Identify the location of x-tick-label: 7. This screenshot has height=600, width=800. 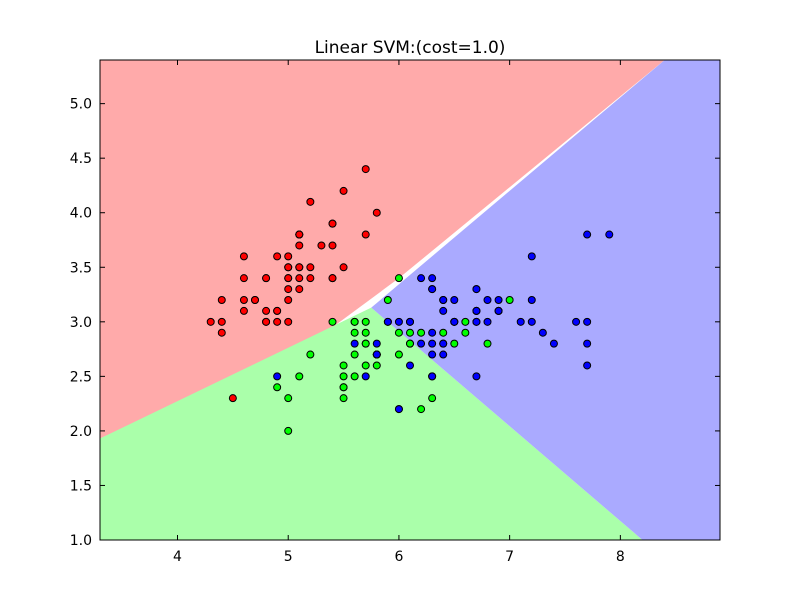
(509, 557).